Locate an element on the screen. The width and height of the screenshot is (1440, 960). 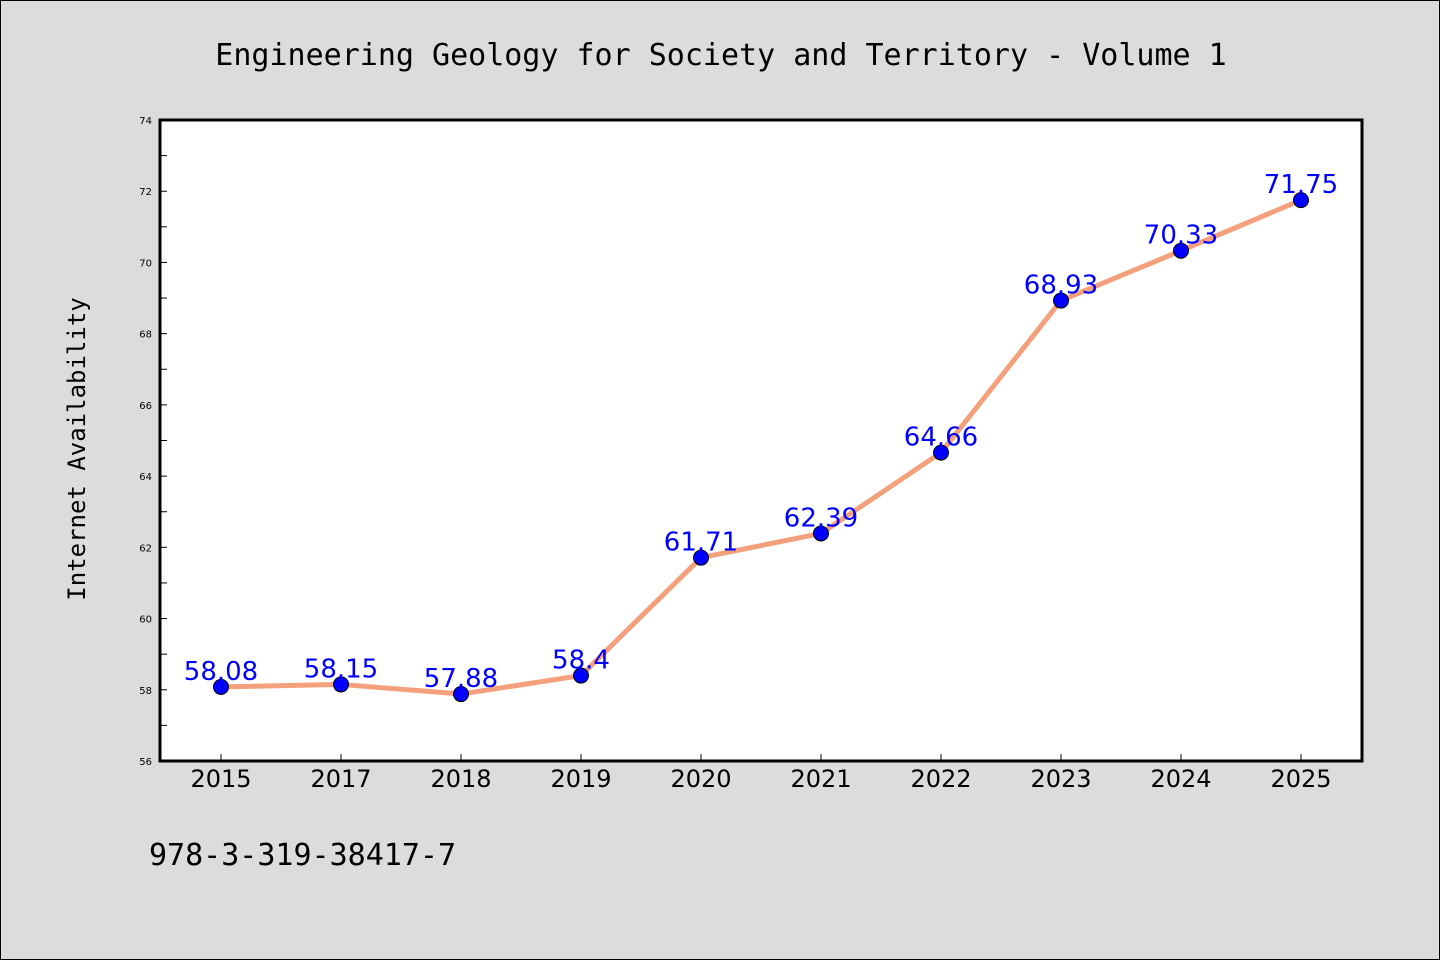
y-tick-label: 70 is located at coordinates (145, 263).